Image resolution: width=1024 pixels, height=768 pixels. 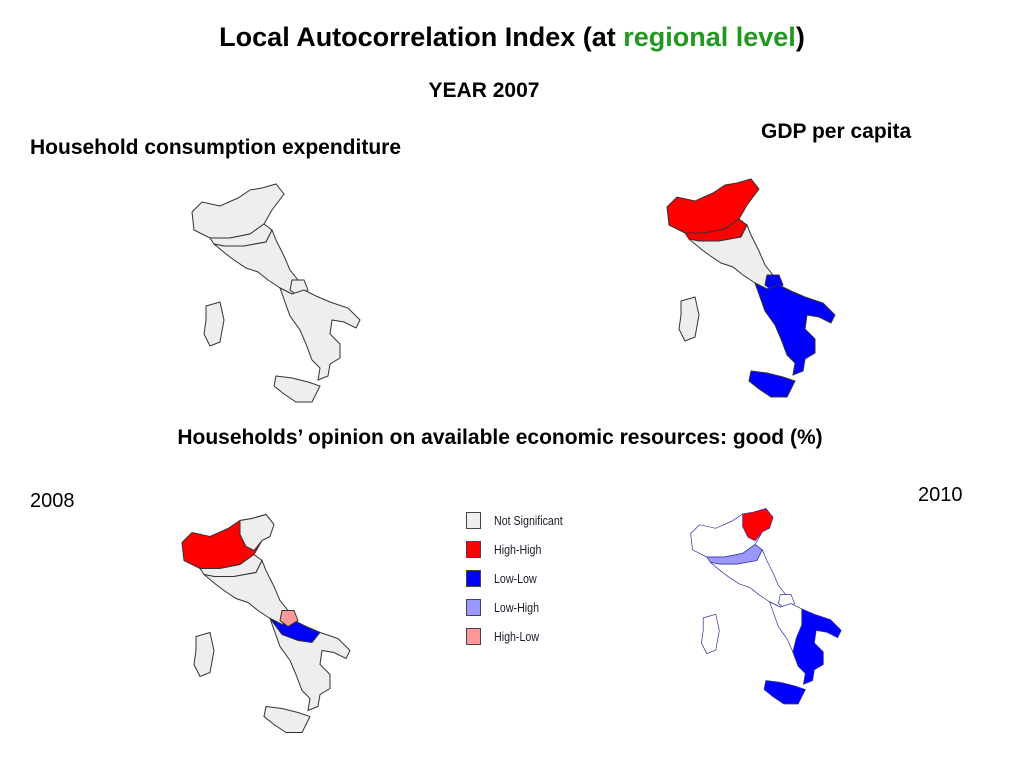 I want to click on legend-label: Low-High, so click(x=517, y=607).